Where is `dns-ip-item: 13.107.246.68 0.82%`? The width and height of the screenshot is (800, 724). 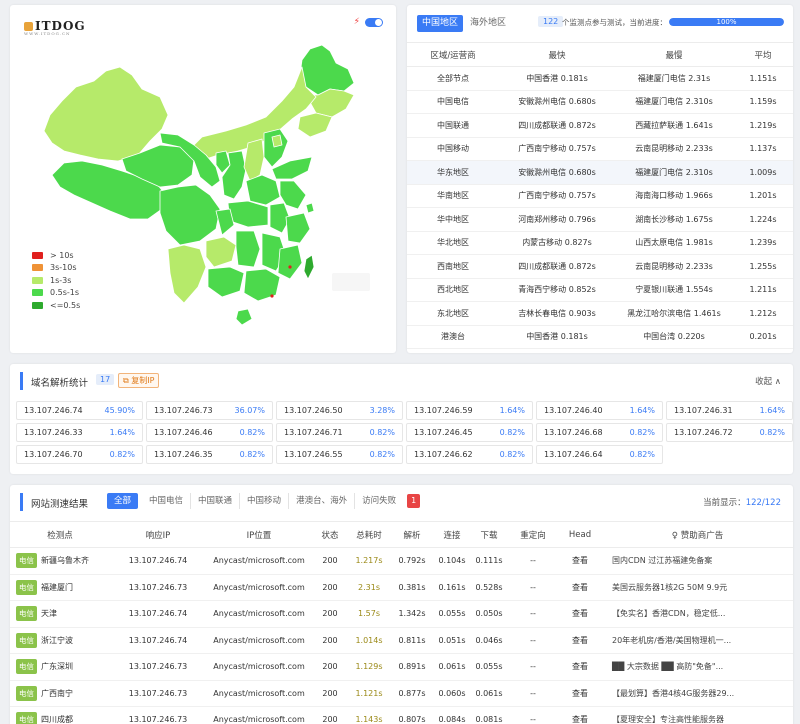
dns-ip-item: 13.107.246.68 0.82% is located at coordinates (599, 432).